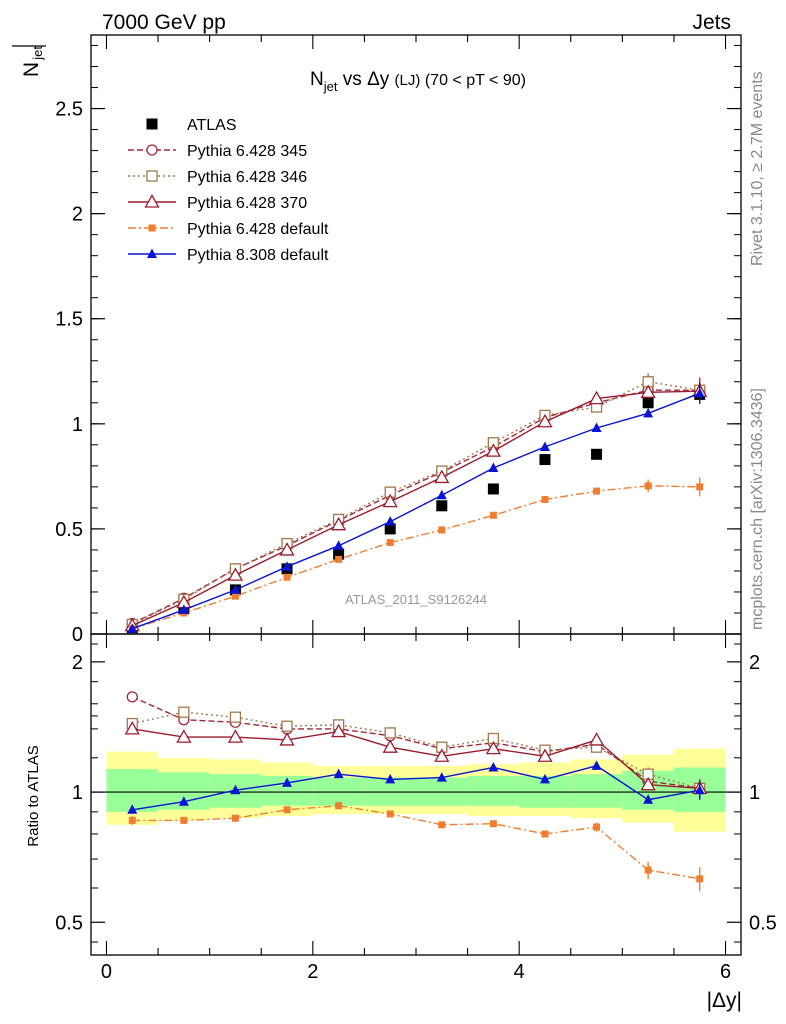  Describe the element at coordinates (473, 80) in the screenshot. I see `plot-title-cut: (70 < pT < 90)` at that location.